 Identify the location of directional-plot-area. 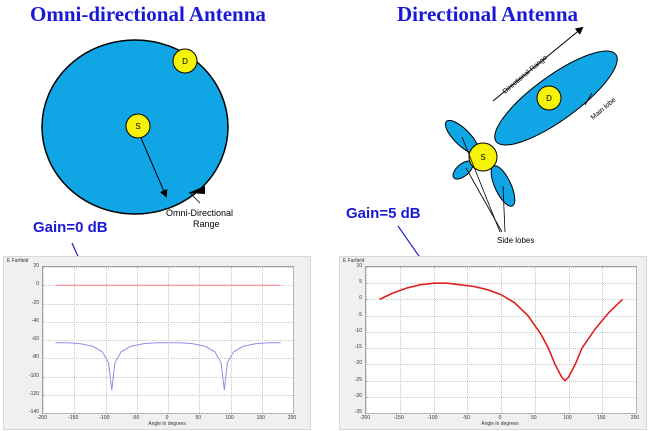
(501, 340).